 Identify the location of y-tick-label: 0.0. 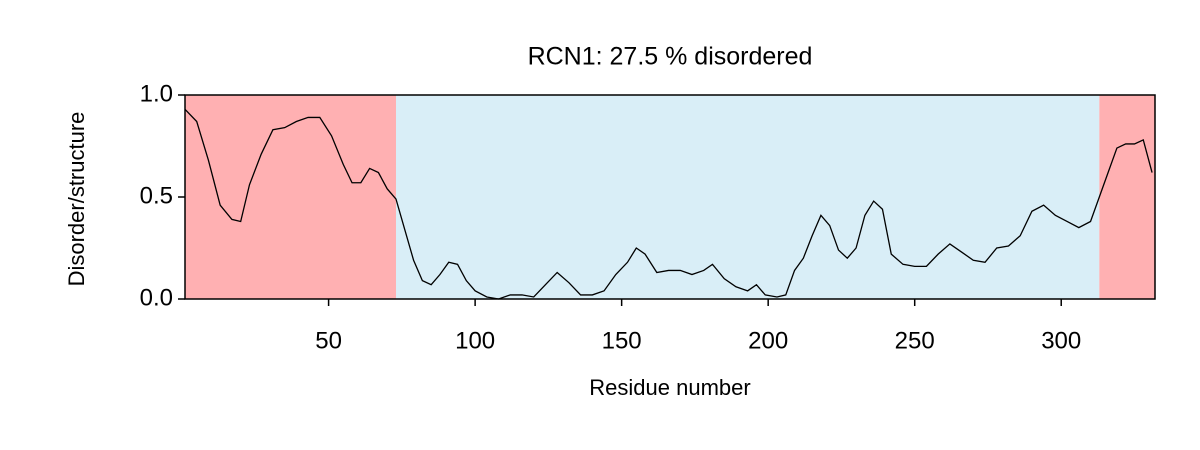
(156, 297).